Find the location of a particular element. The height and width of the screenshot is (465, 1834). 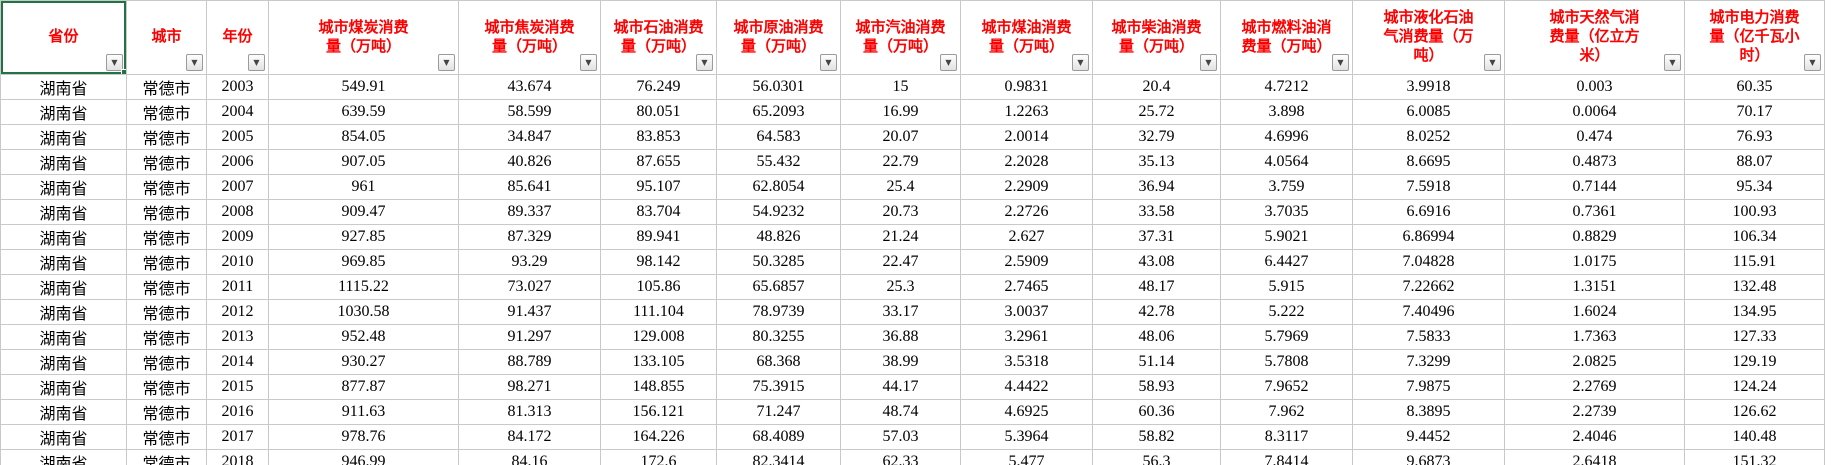

cell: 5.222 is located at coordinates (1286, 312).